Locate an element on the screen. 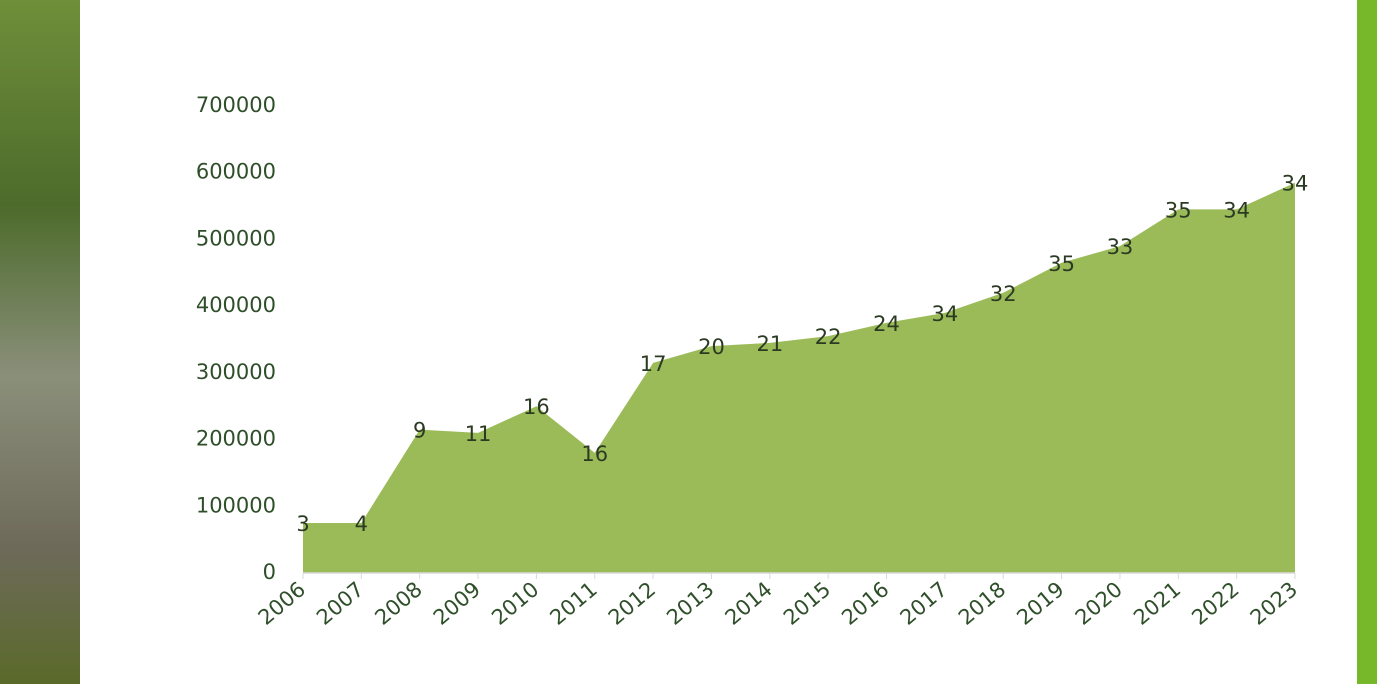  x-tick-label: 2013 is located at coordinates (690, 603).